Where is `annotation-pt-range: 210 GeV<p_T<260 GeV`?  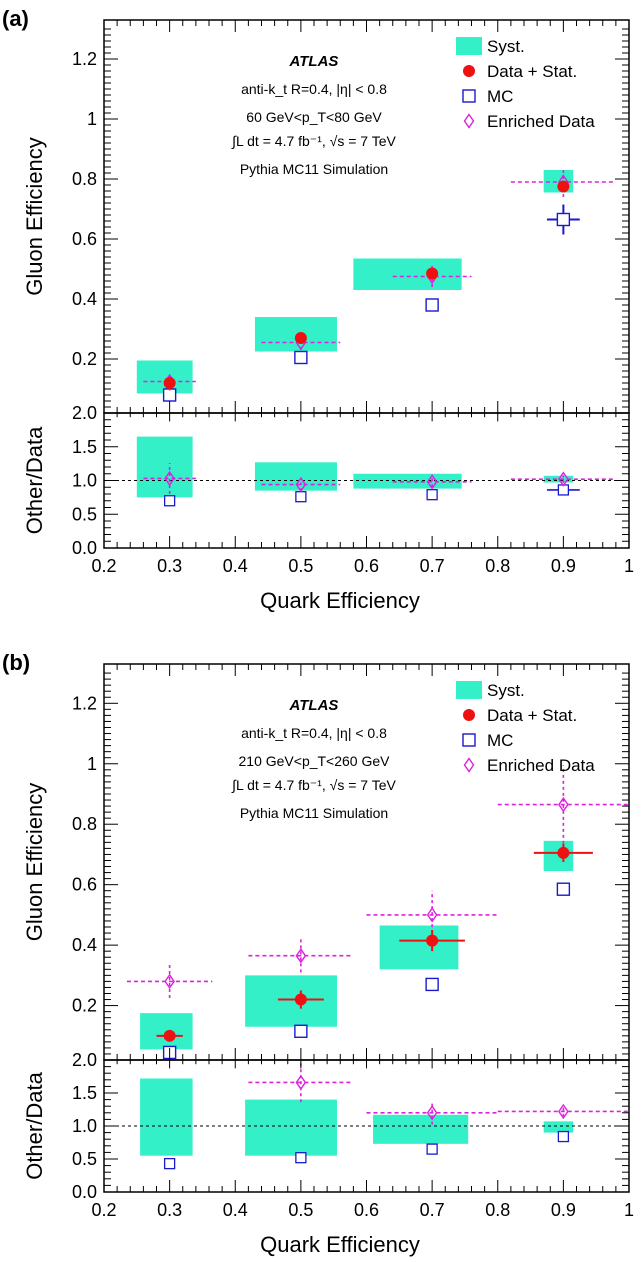
annotation-pt-range: 210 GeV<p_T<260 GeV is located at coordinates (315, 761).